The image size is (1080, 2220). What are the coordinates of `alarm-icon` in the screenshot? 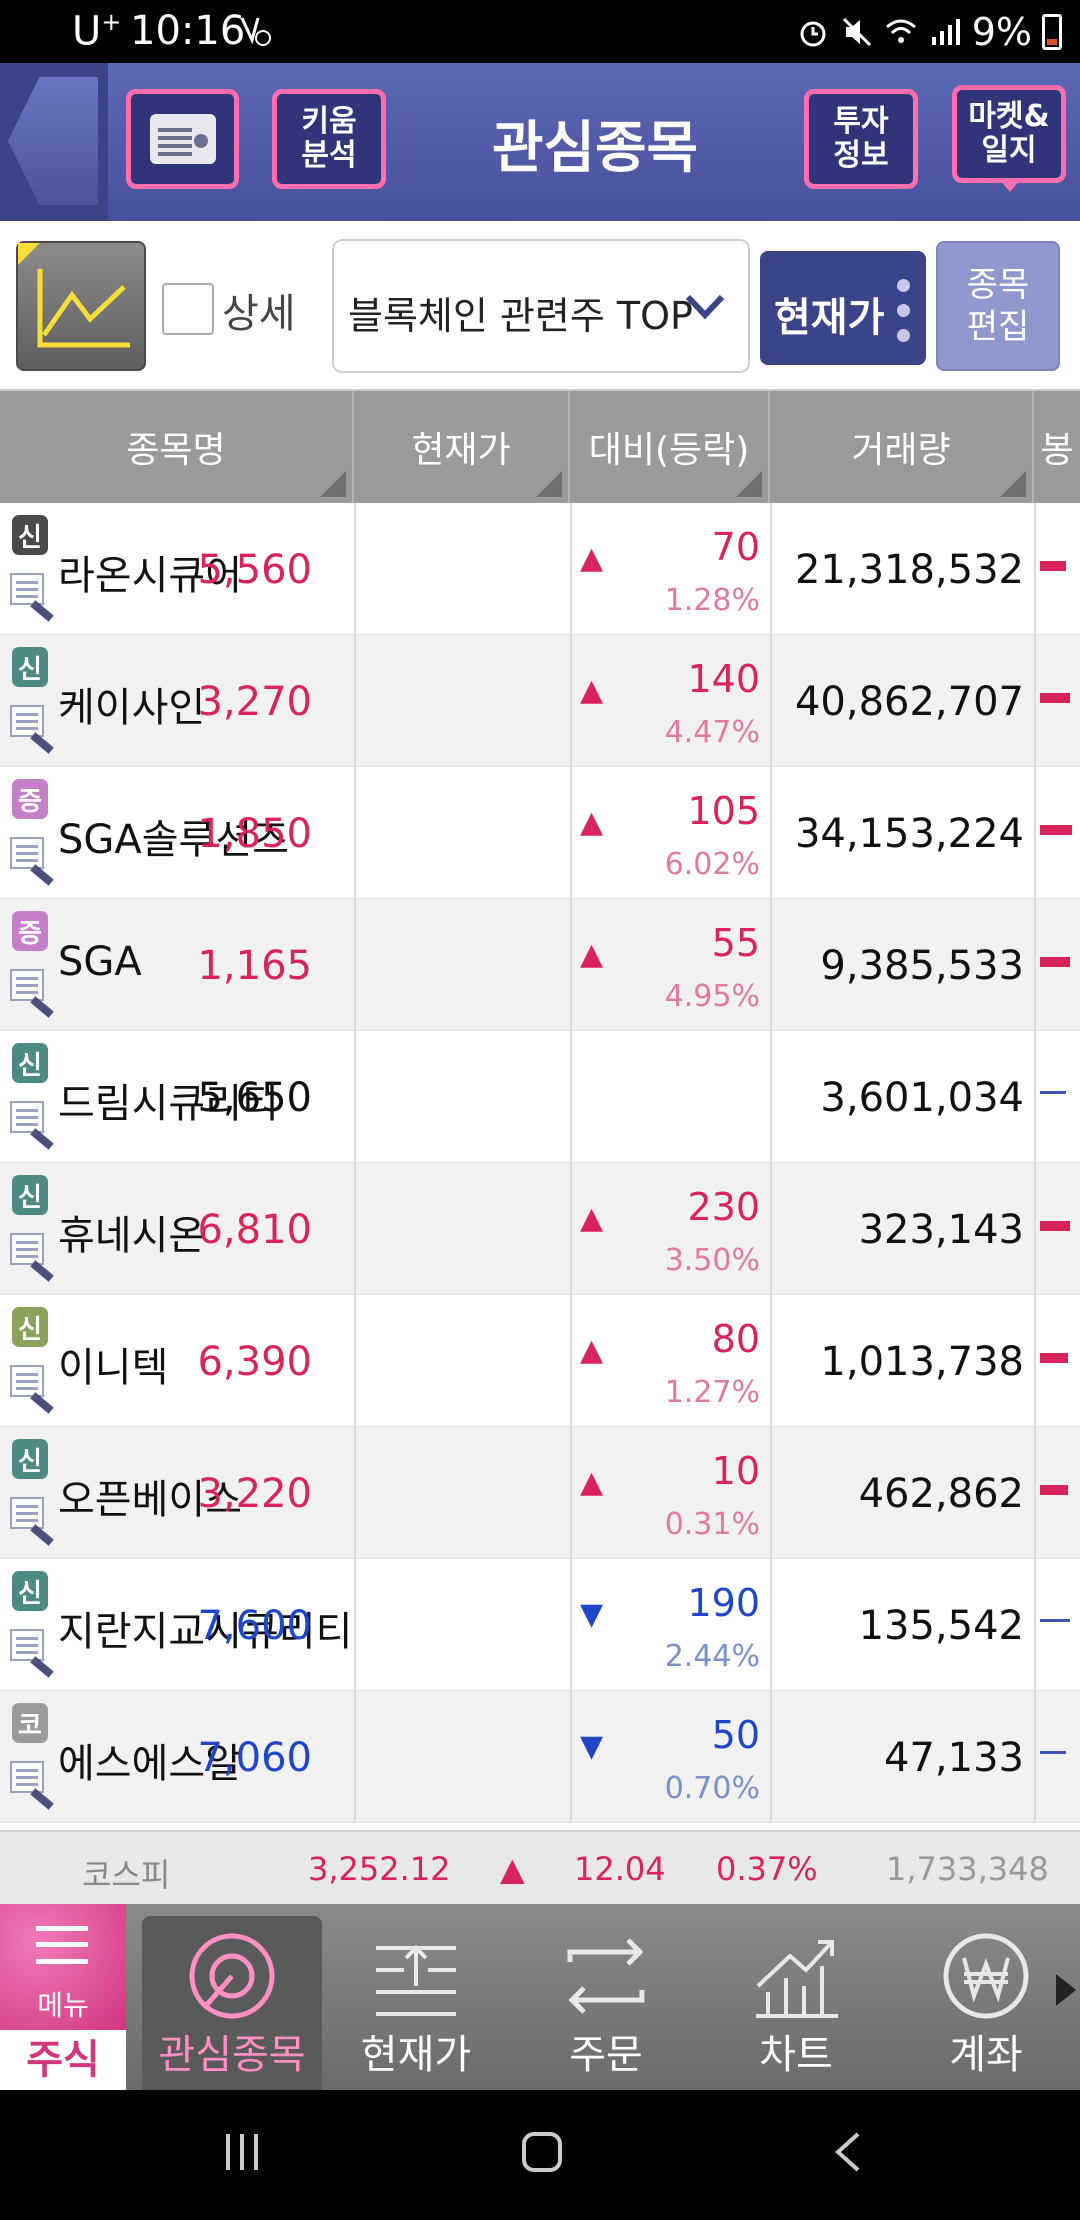 It's located at (813, 34).